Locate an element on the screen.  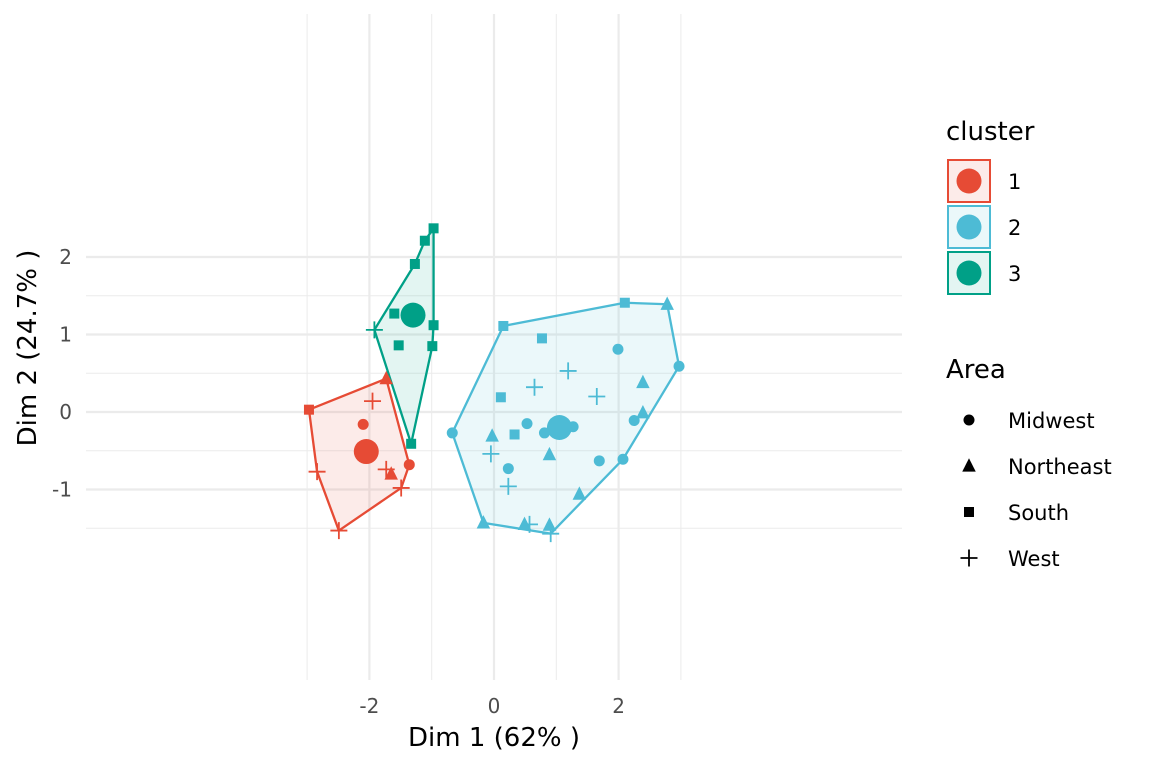
data-points is located at coordinates (494, 383).